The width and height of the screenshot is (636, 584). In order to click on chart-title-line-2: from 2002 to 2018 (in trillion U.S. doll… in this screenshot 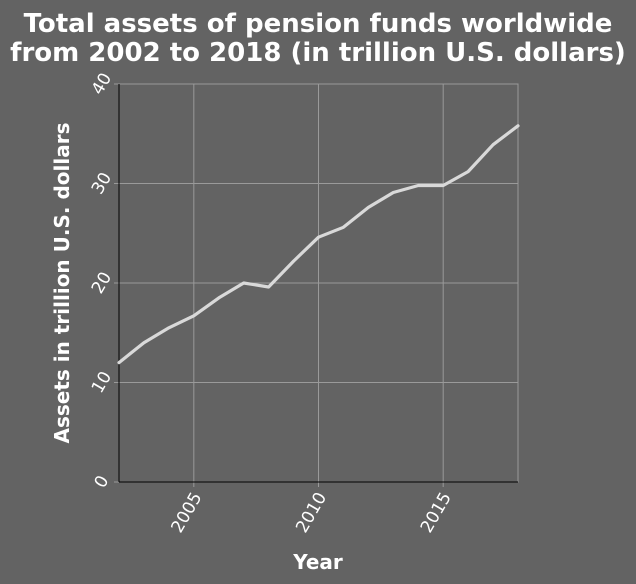, I will do `click(318, 53)`.